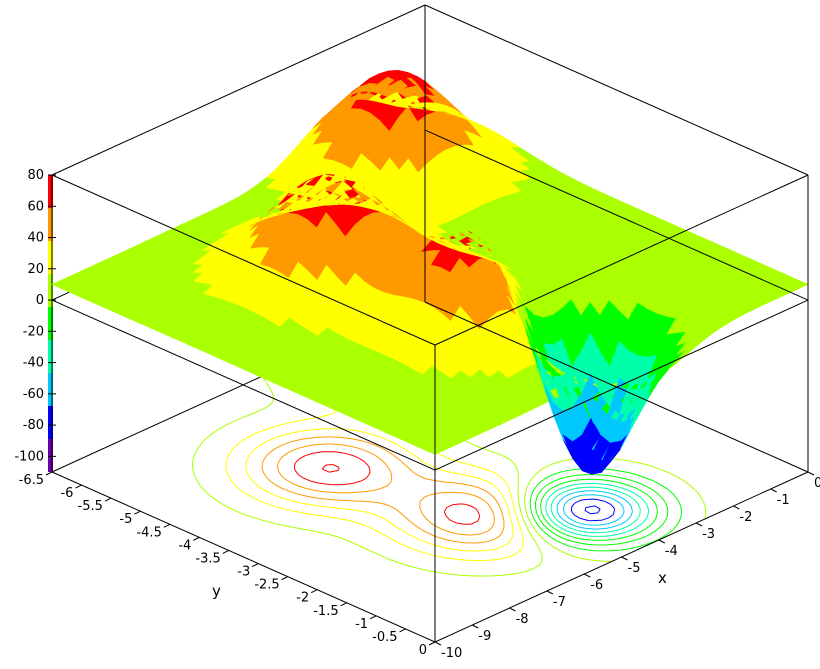  Describe the element at coordinates (29, 456) in the screenshot. I see `colorbar-label: -100` at that location.